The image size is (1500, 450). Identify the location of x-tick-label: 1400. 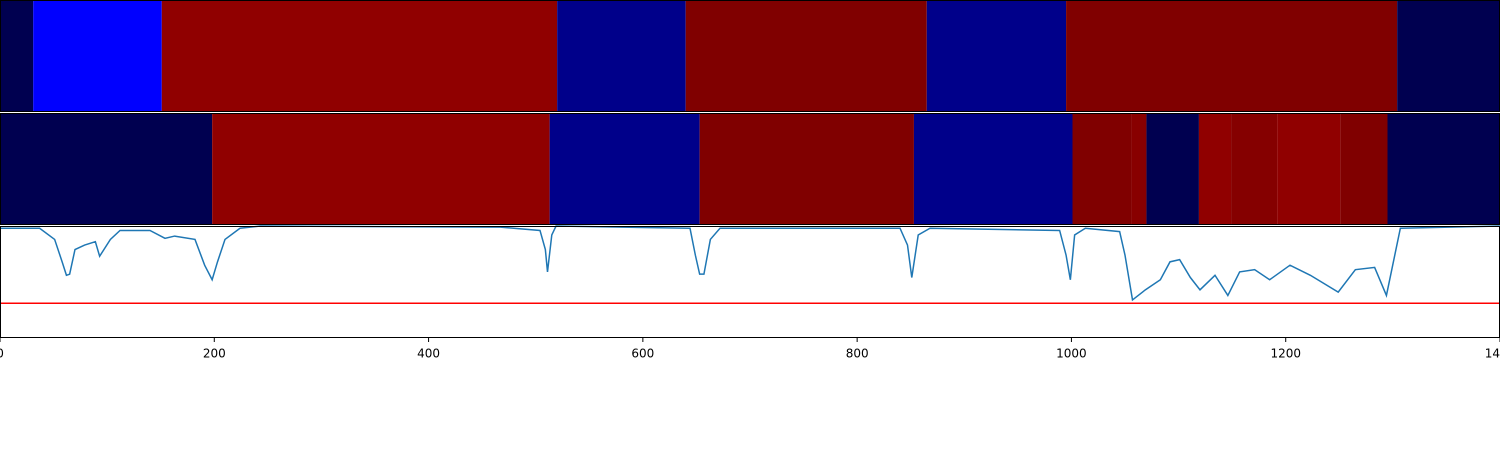
(1492, 354).